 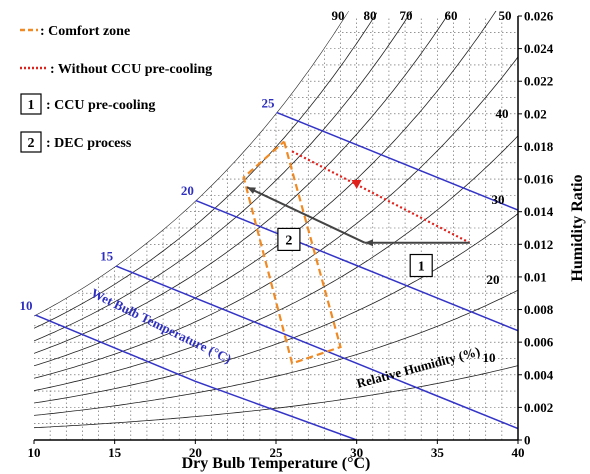 I want to click on y-tick-label: 0.024, so click(x=539, y=48).